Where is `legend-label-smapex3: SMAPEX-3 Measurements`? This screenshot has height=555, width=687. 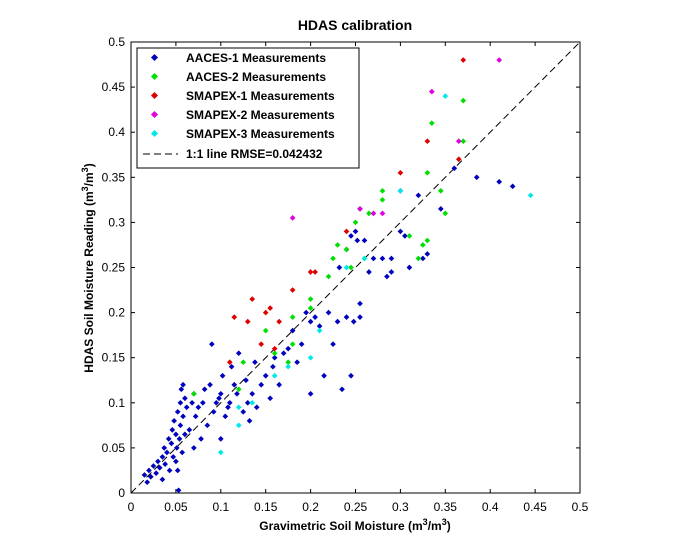
legend-label-smapex3: SMAPEX-3 Measurements is located at coordinates (260, 134).